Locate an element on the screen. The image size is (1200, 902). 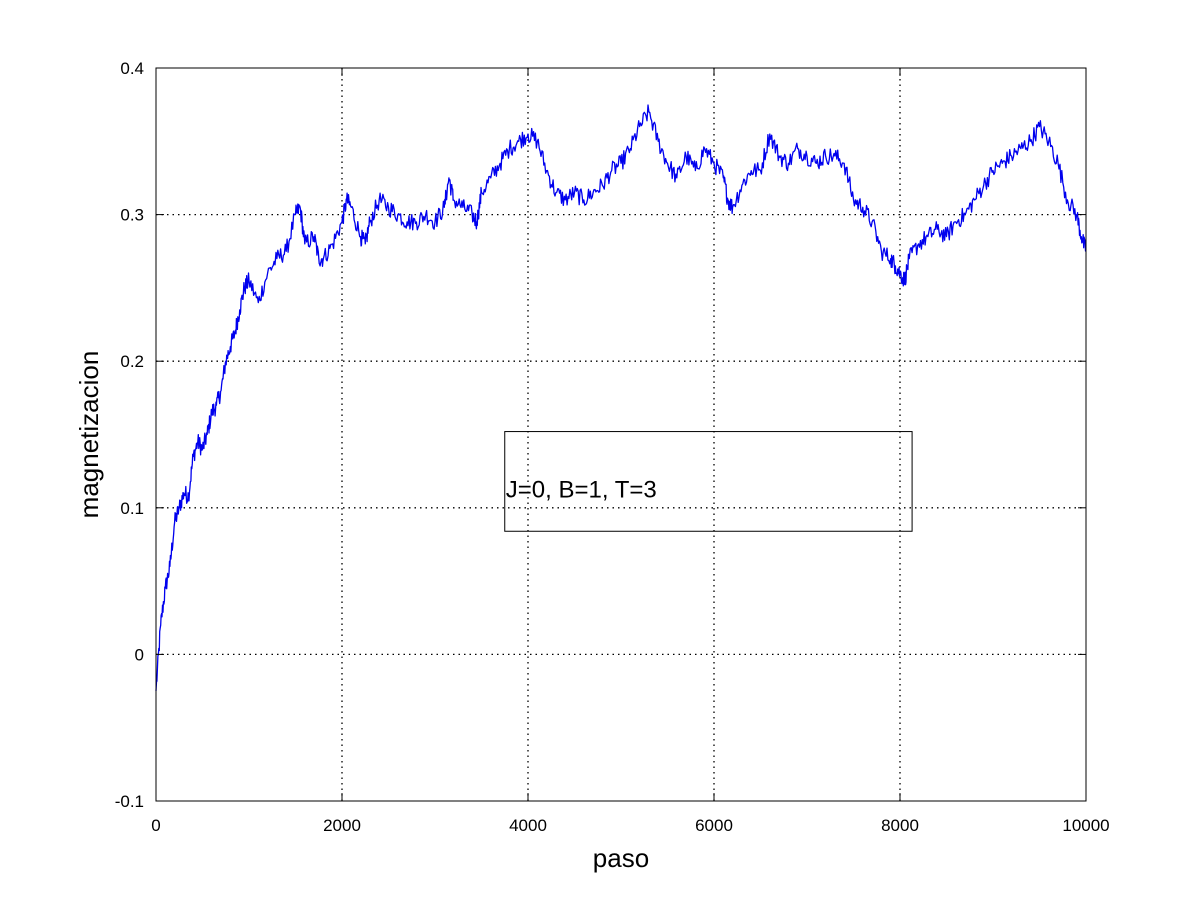
x-tick-label: 0 is located at coordinates (155, 825).